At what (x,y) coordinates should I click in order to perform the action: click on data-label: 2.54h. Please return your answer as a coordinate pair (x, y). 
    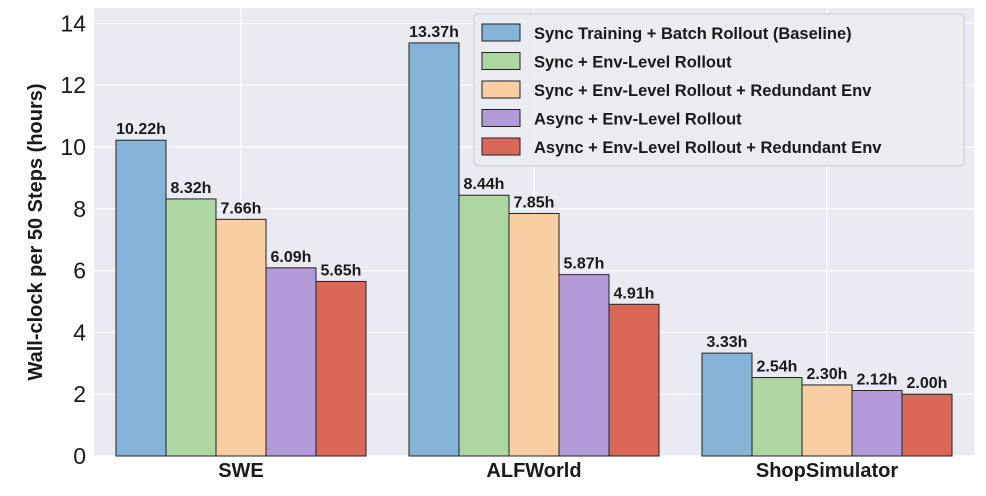
    Looking at the image, I should click on (777, 367).